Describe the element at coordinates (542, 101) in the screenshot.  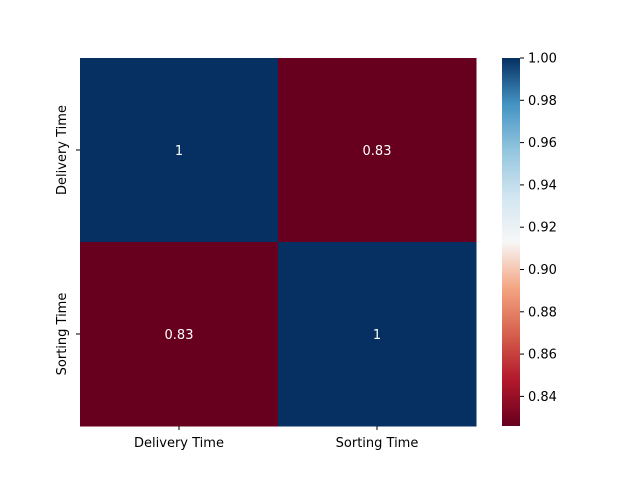
I see `colorbar-tick-label: 0.98` at that location.